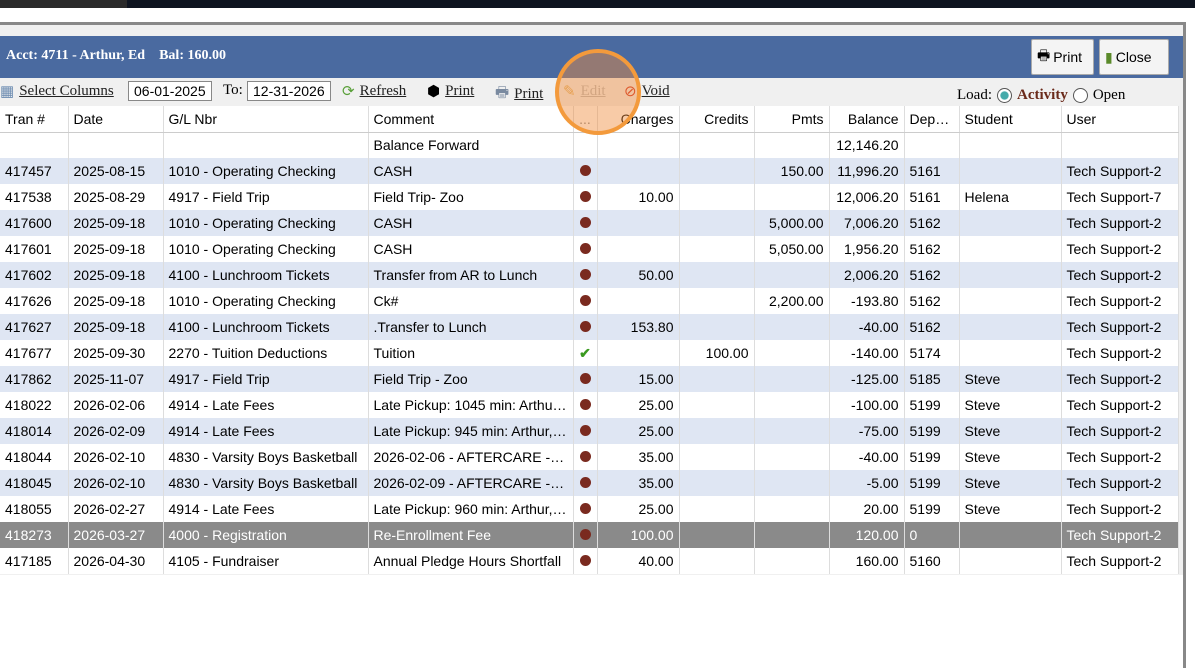 The height and width of the screenshot is (668, 1195). Describe the element at coordinates (867, 119) in the screenshot. I see `column-header: Balance` at that location.